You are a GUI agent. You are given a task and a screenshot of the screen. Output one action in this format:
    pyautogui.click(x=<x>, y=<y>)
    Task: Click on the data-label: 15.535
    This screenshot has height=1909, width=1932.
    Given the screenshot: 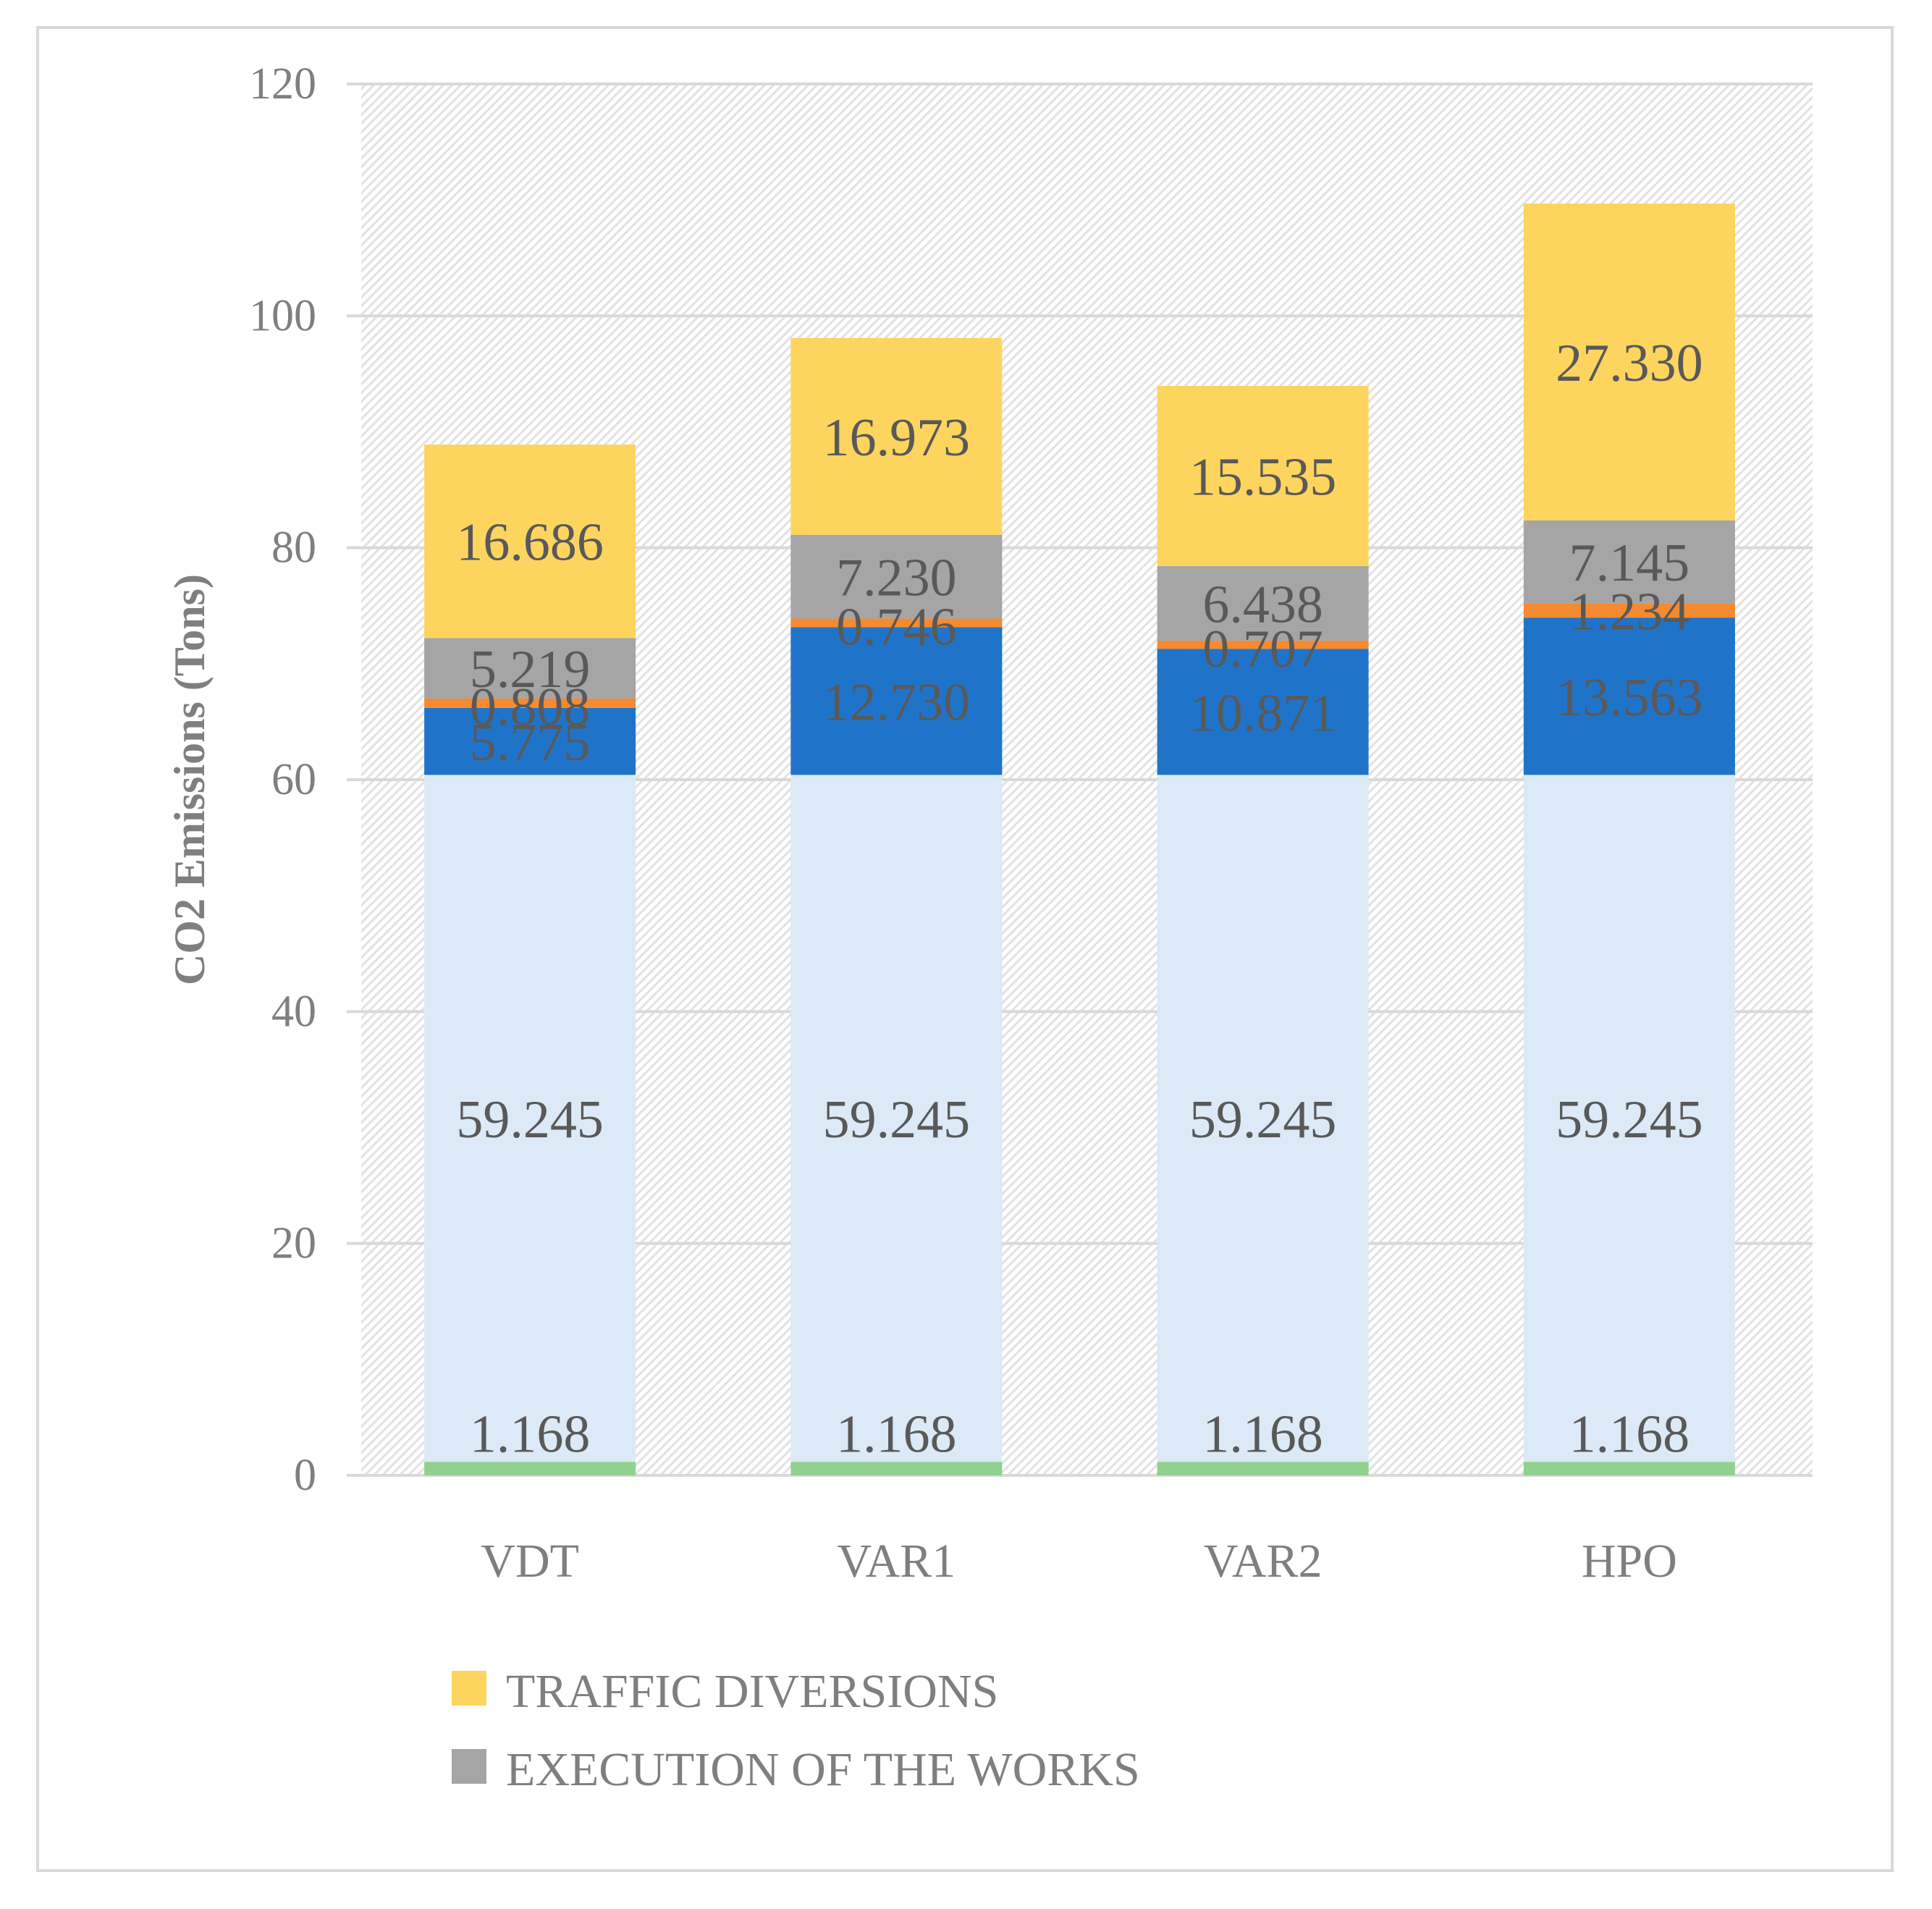 What is the action you would take?
    pyautogui.click(x=1263, y=477)
    